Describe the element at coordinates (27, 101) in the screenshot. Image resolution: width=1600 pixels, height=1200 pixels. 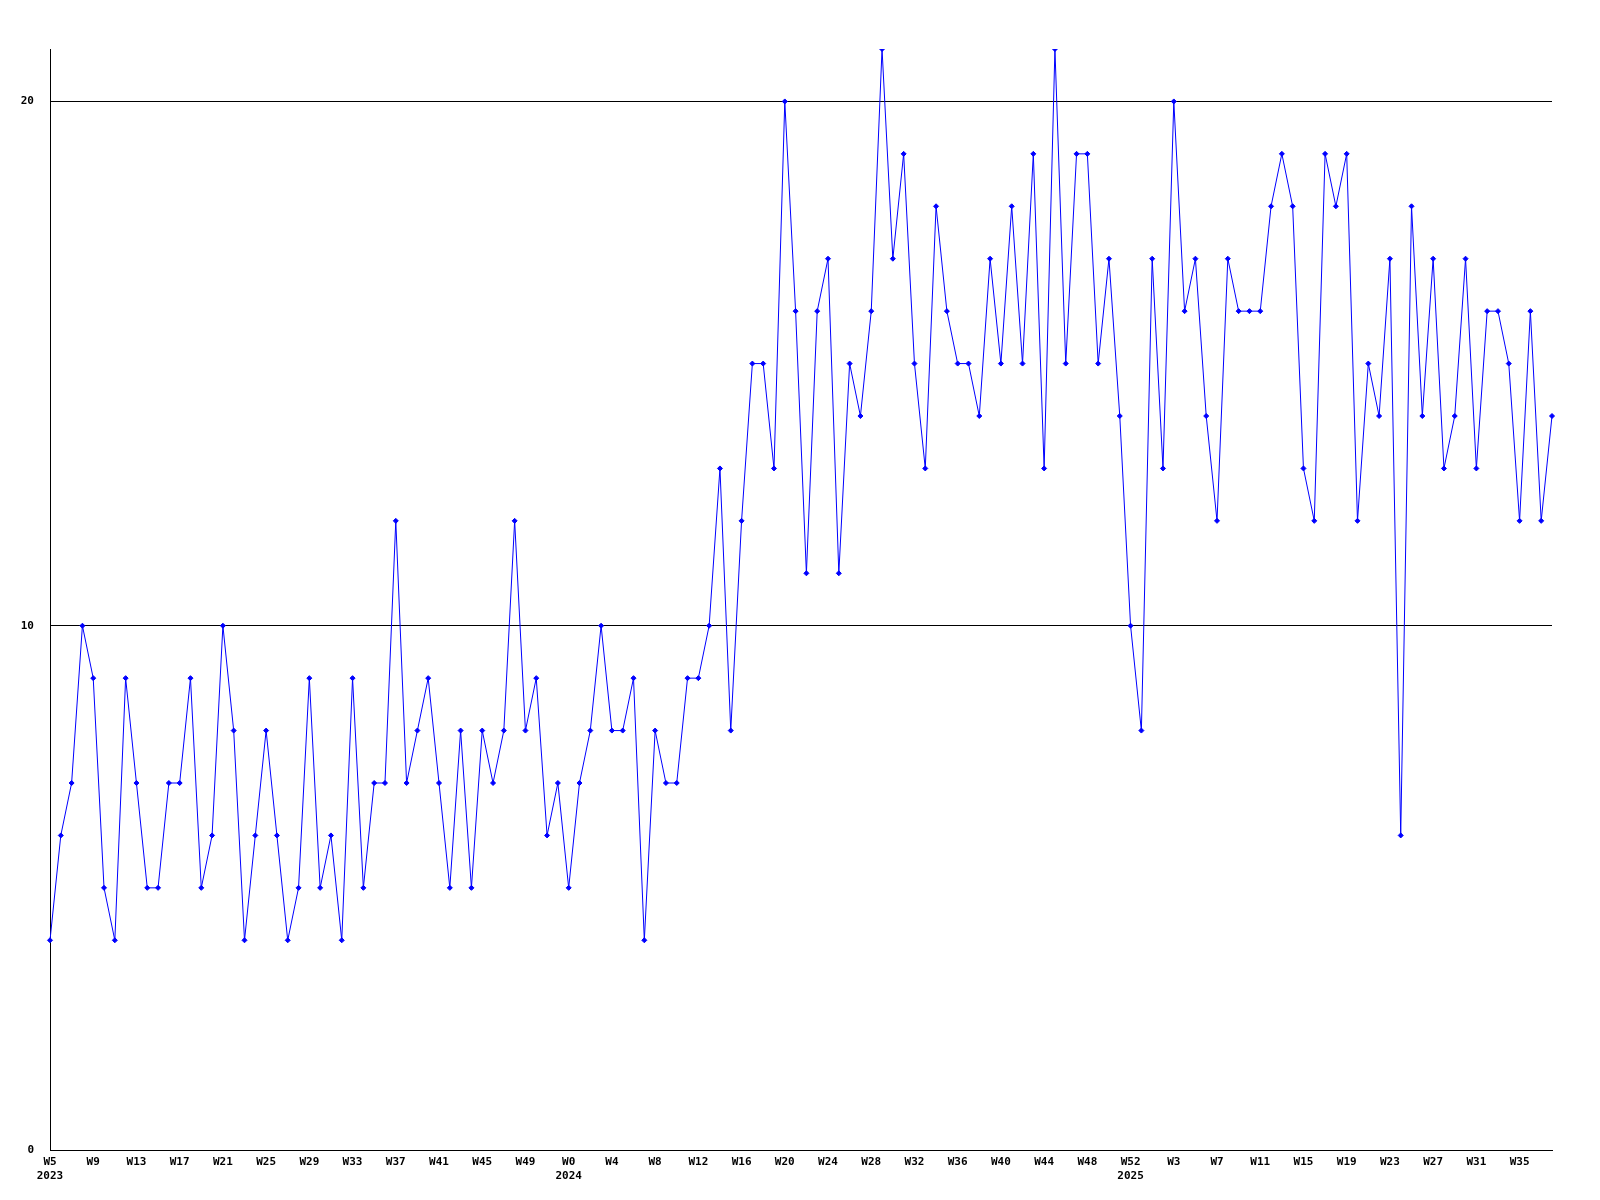
I see `y-tick-label: 20` at that location.